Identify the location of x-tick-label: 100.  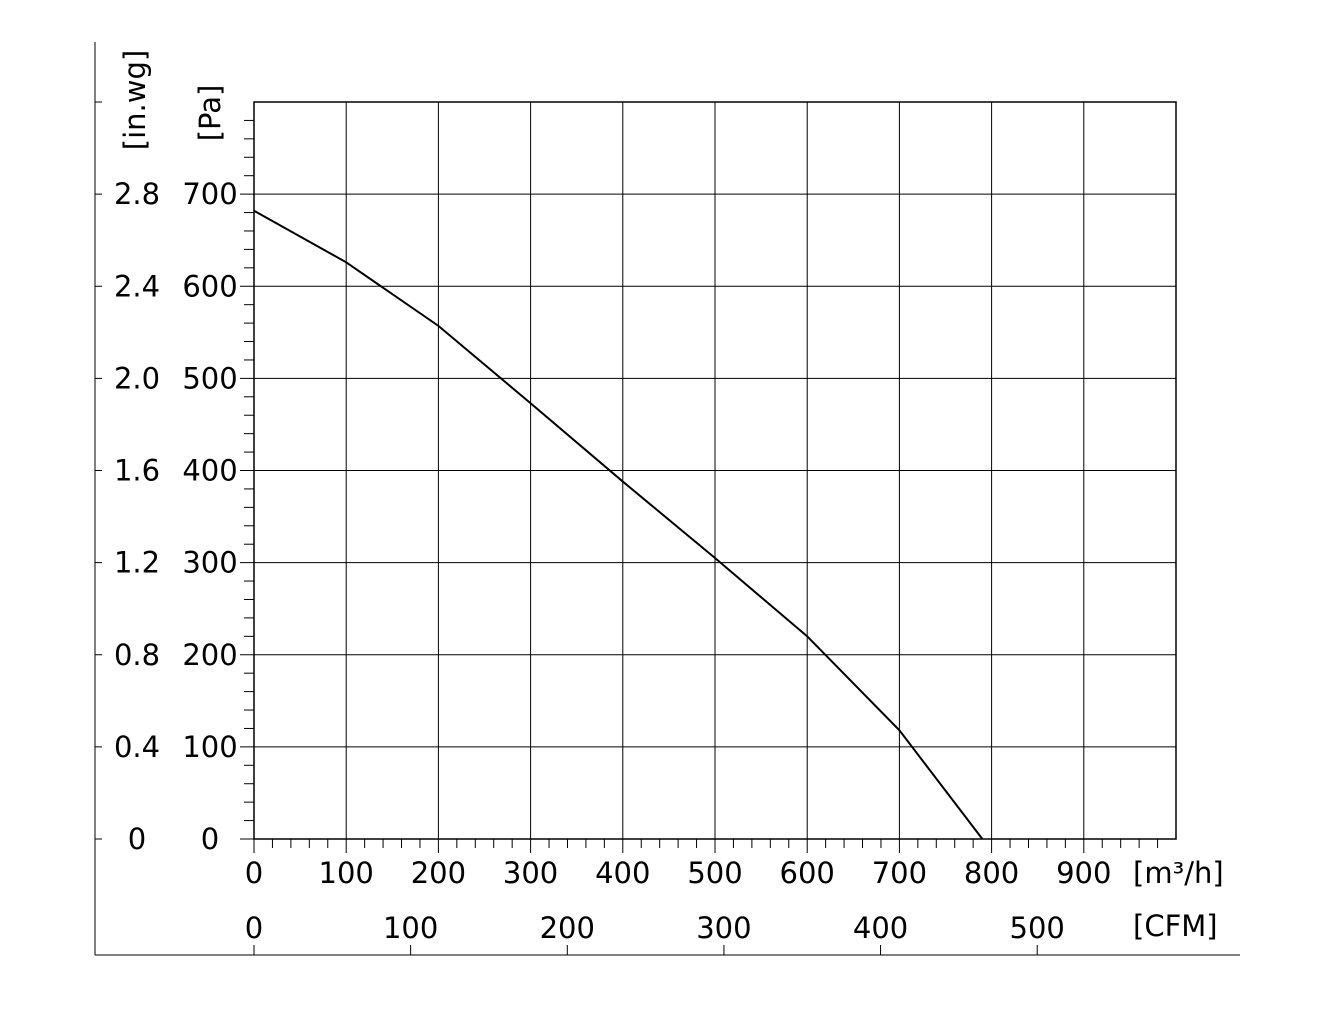
(346, 873).